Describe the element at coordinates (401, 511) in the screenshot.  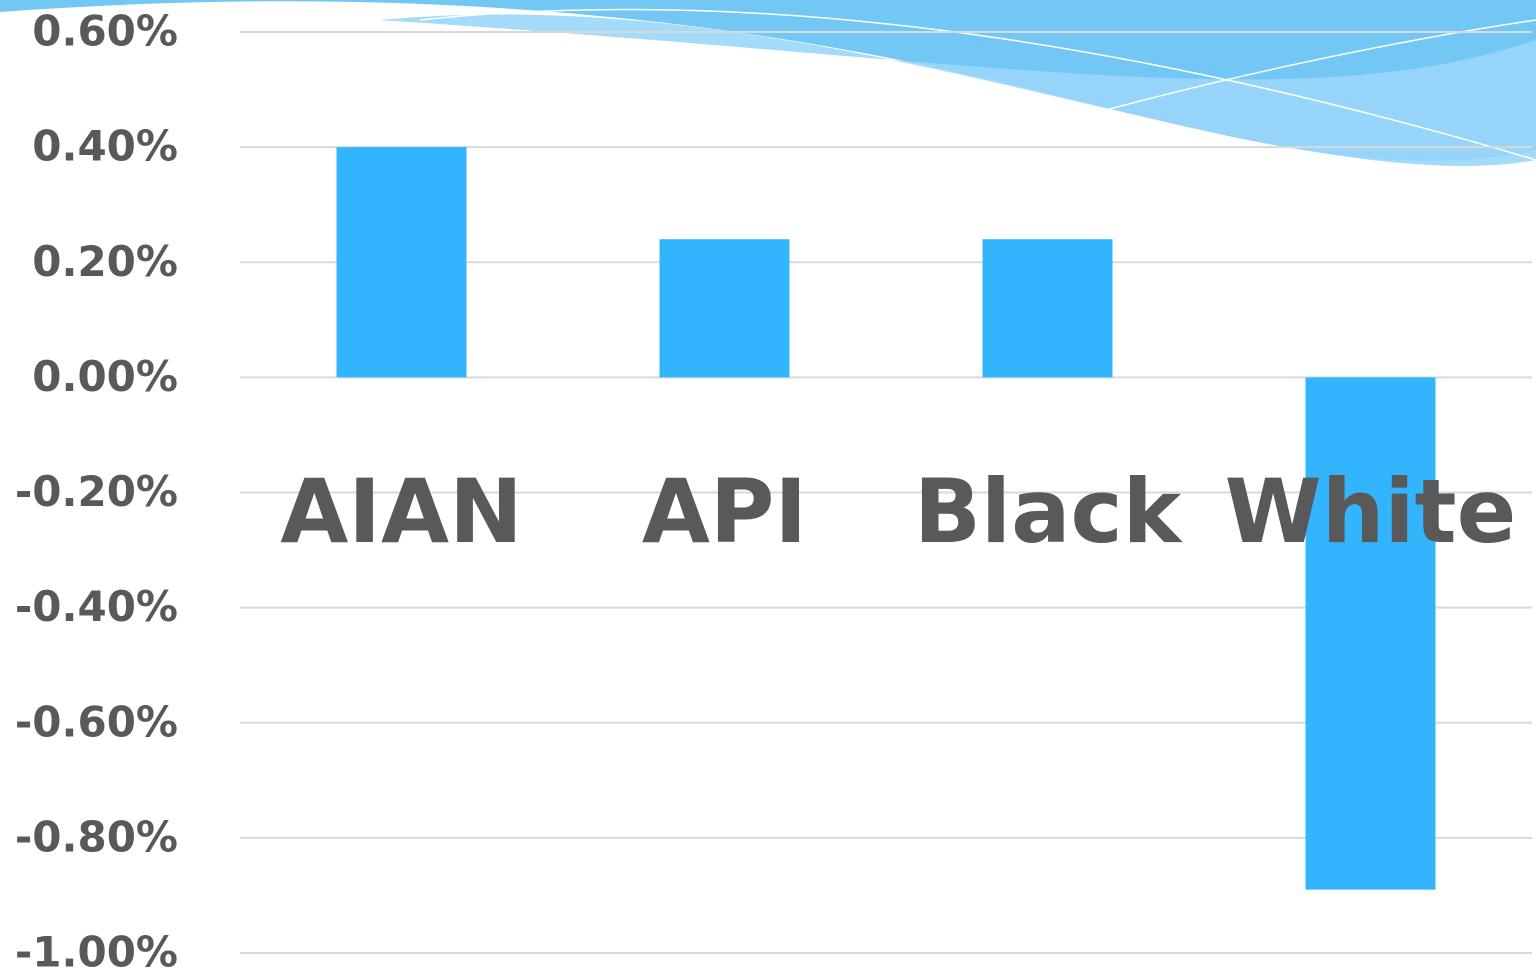
I see `x-tick-label: AIAN` at that location.